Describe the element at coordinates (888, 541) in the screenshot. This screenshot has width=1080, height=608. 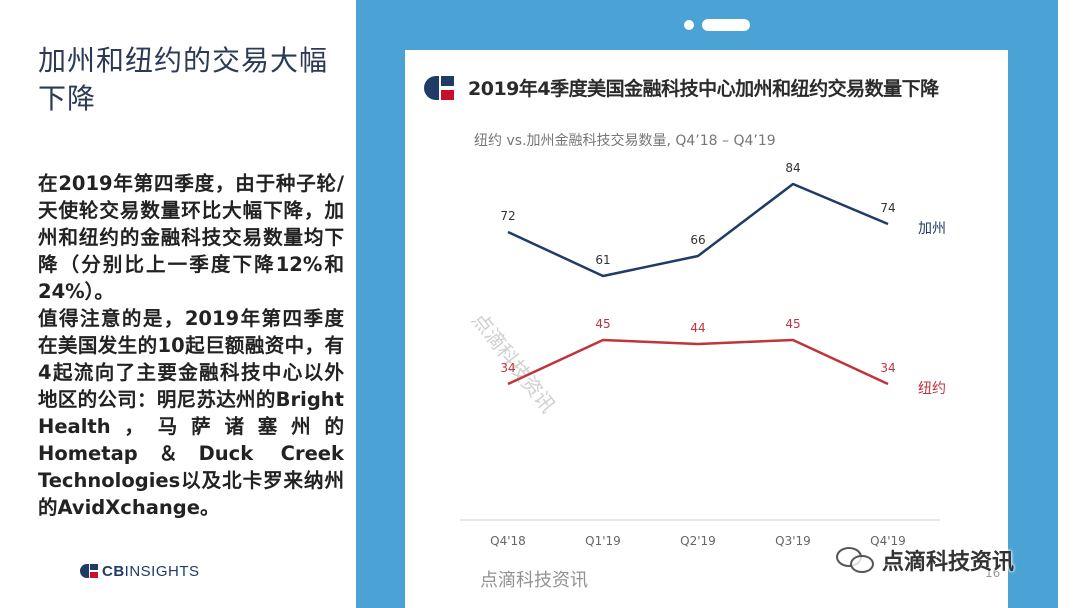
I see `x-tick-label: Q4'19` at that location.